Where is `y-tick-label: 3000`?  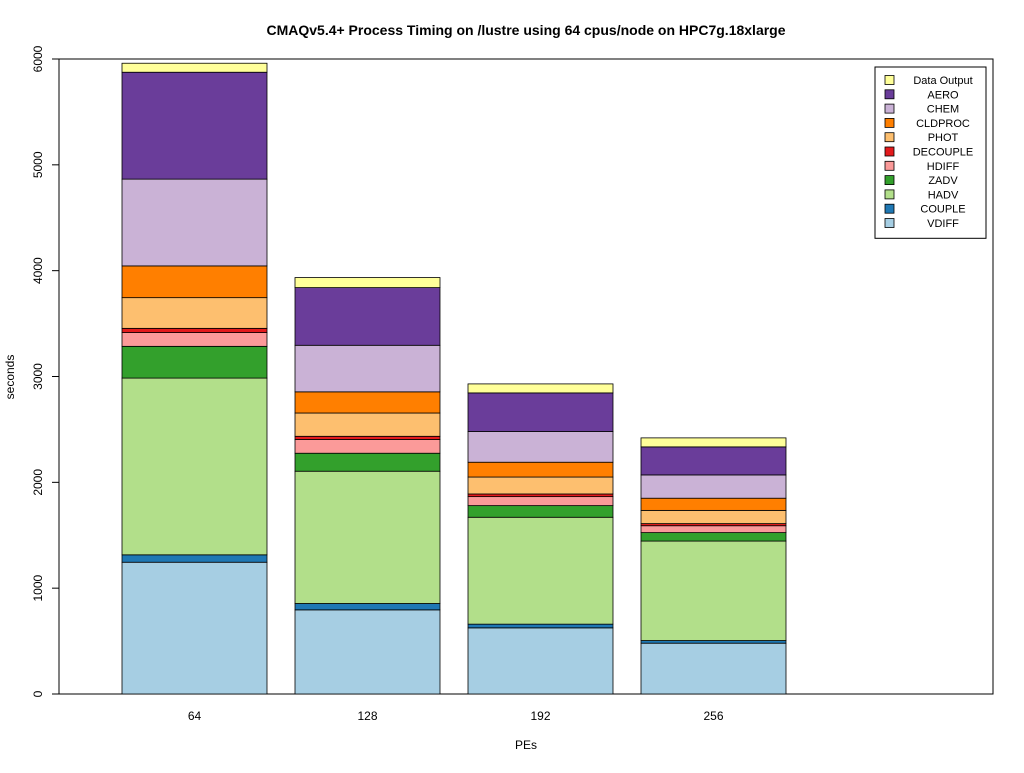
y-tick-label: 3000 is located at coordinates (38, 376).